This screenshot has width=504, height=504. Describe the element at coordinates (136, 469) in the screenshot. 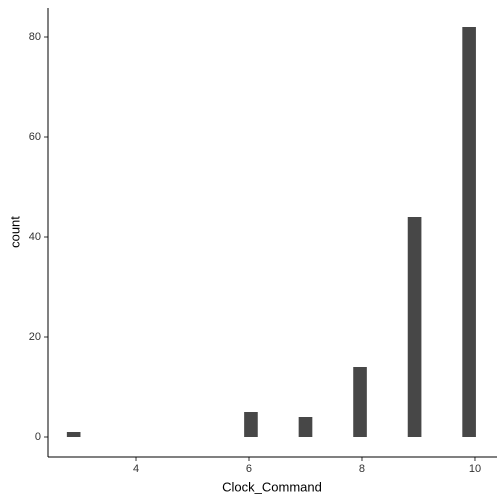

I see `x-tick-label: 4` at that location.